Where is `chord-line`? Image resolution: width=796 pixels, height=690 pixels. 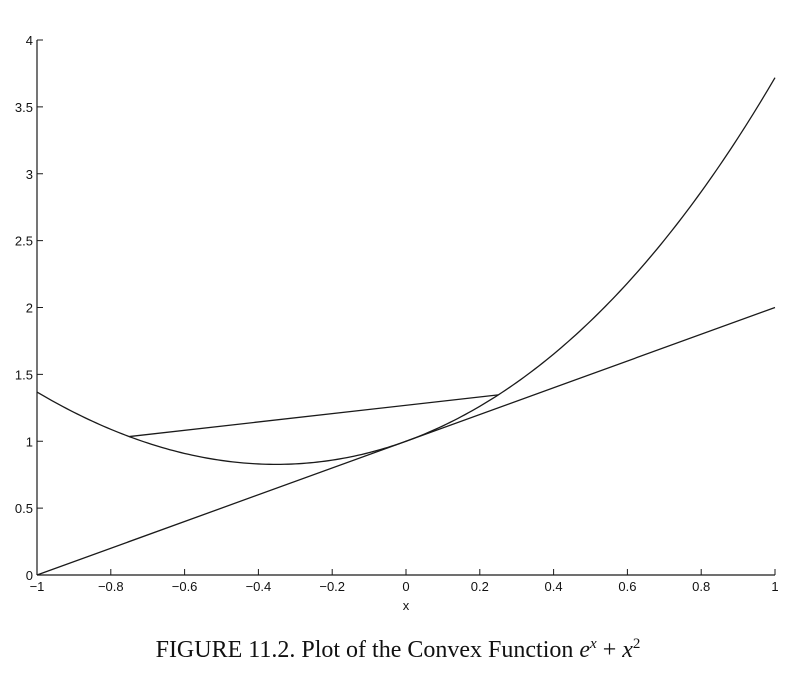 chord-line is located at coordinates (314, 416).